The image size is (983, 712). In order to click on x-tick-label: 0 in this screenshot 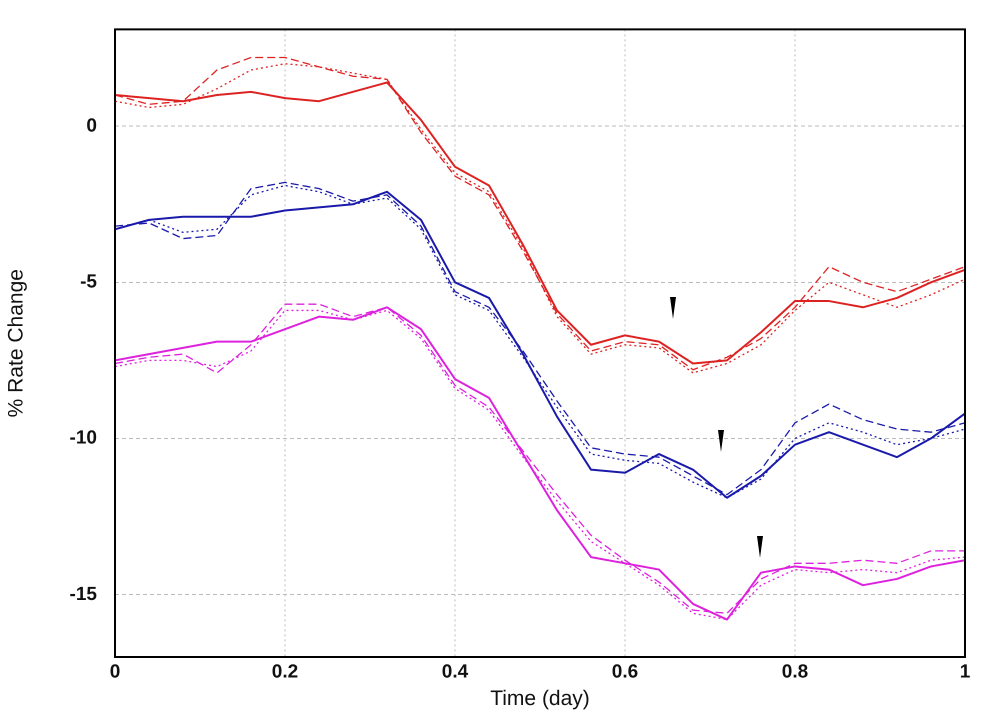, I will do `click(115, 672)`.